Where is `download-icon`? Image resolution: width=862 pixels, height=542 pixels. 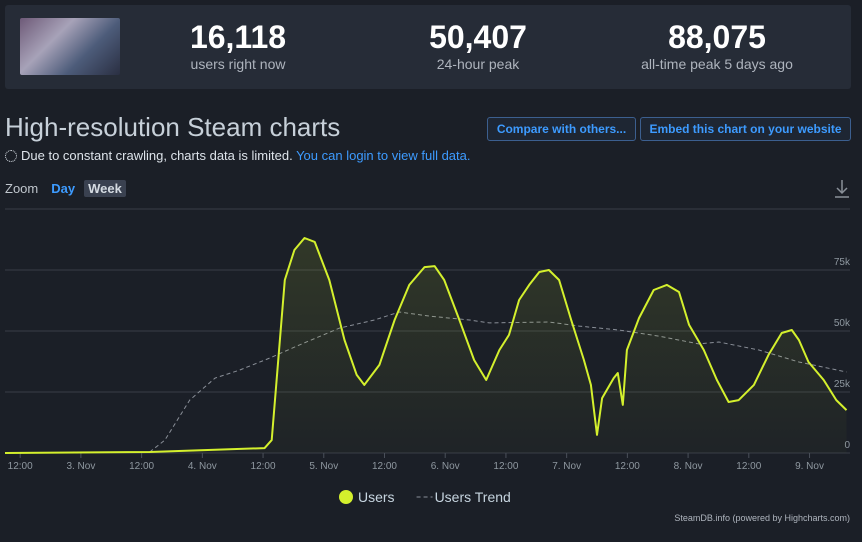 download-icon is located at coordinates (842, 189).